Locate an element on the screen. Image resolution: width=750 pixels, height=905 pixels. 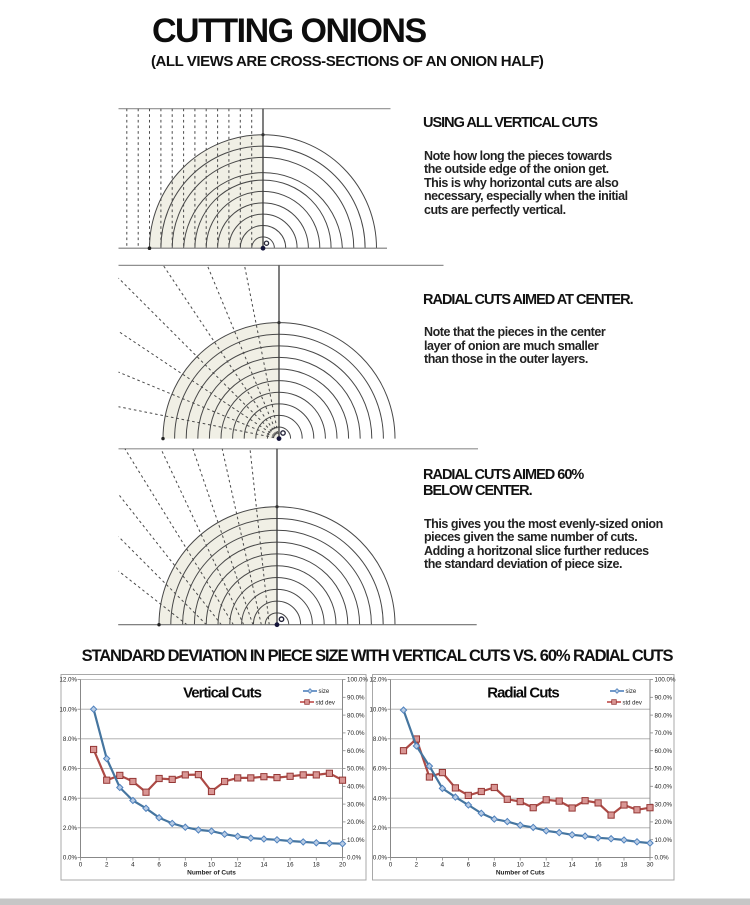
svg-text: Vertical Cuts is located at coordinates (222, 693).